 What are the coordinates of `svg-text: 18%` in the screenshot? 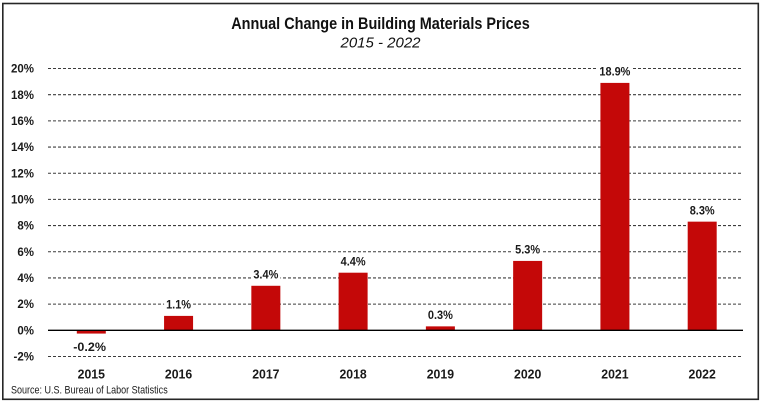 It's located at (22, 96).